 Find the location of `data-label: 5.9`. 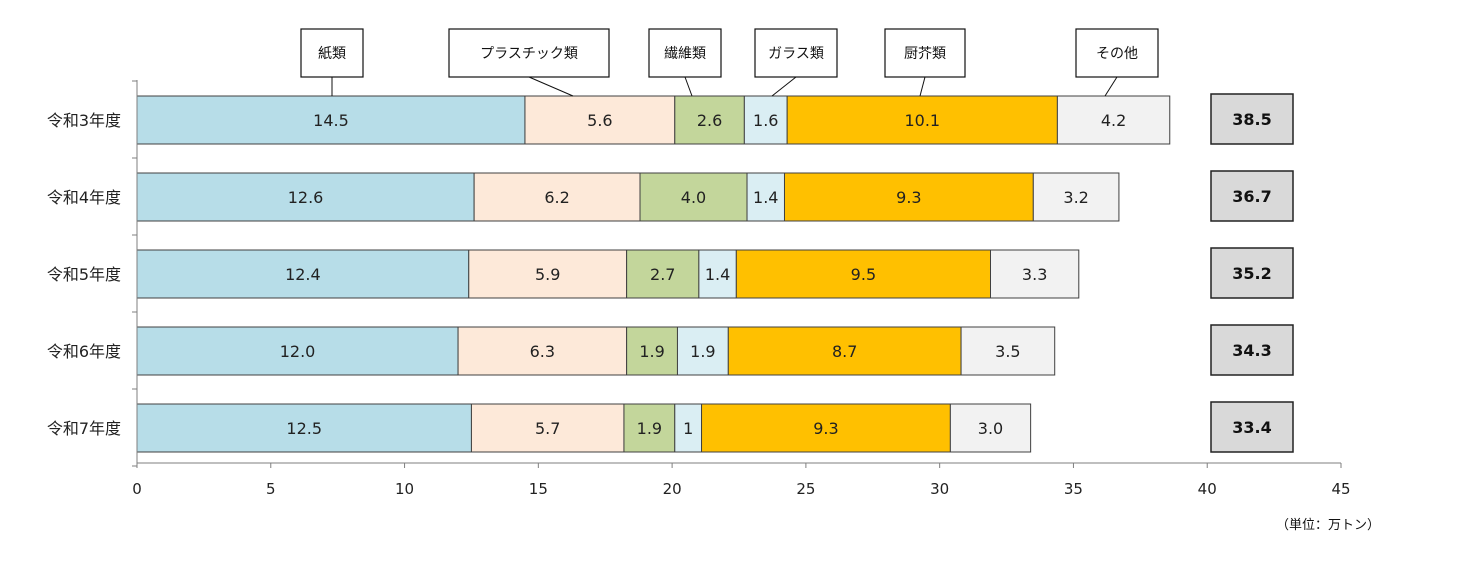

data-label: 5.9 is located at coordinates (547, 274).